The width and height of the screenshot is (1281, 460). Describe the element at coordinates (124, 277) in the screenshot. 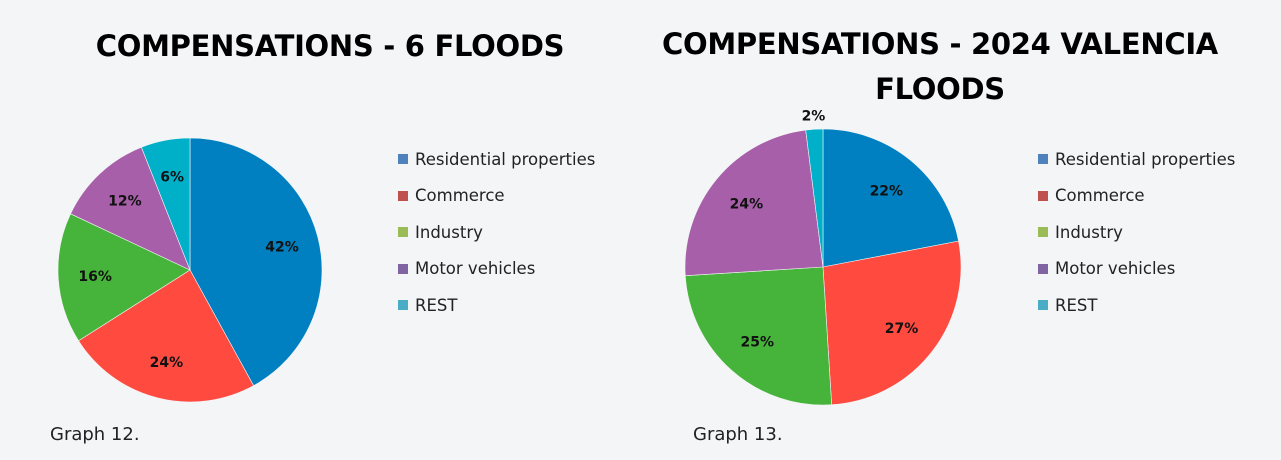

I see `chart-1-slice-industry` at that location.